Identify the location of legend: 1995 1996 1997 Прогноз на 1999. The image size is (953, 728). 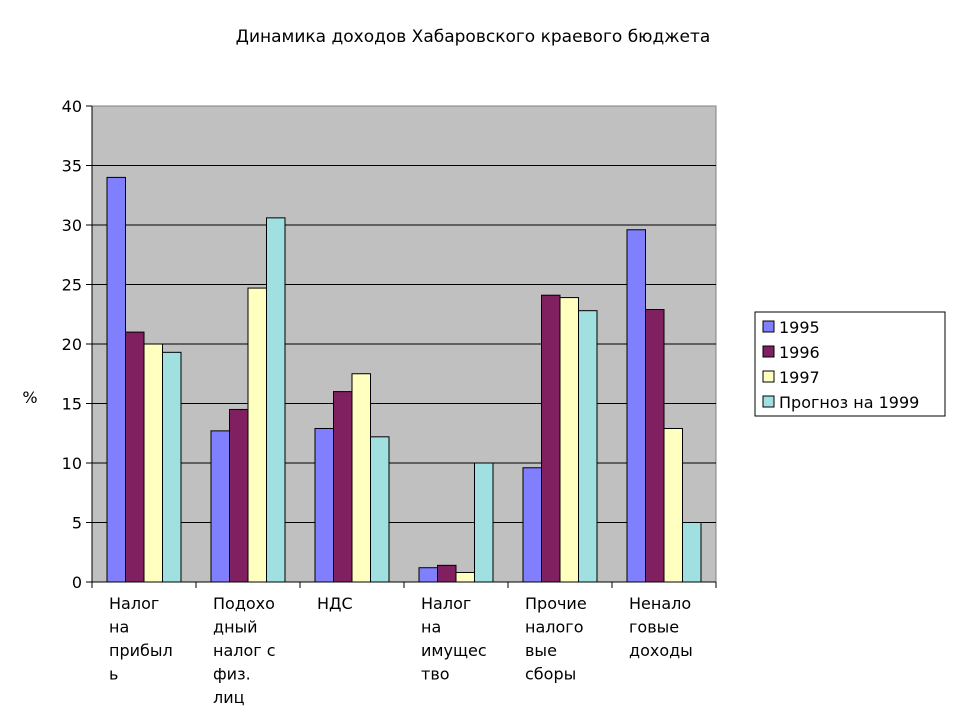
(850, 364).